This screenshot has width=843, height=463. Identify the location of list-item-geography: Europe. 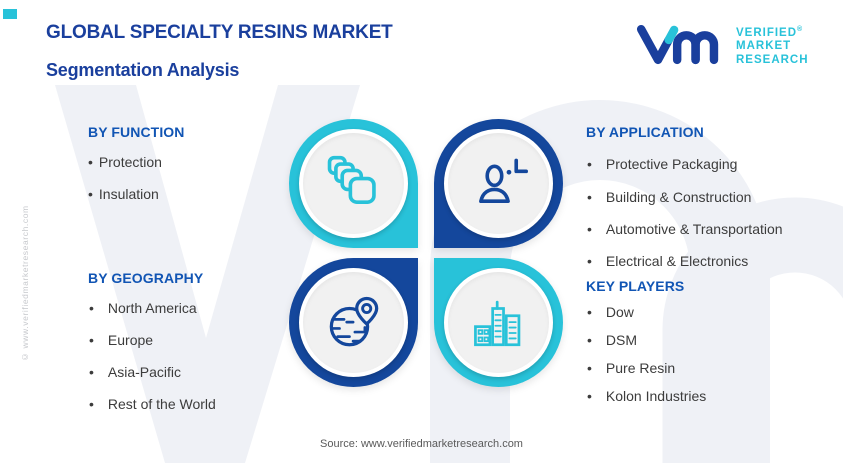
(121, 340).